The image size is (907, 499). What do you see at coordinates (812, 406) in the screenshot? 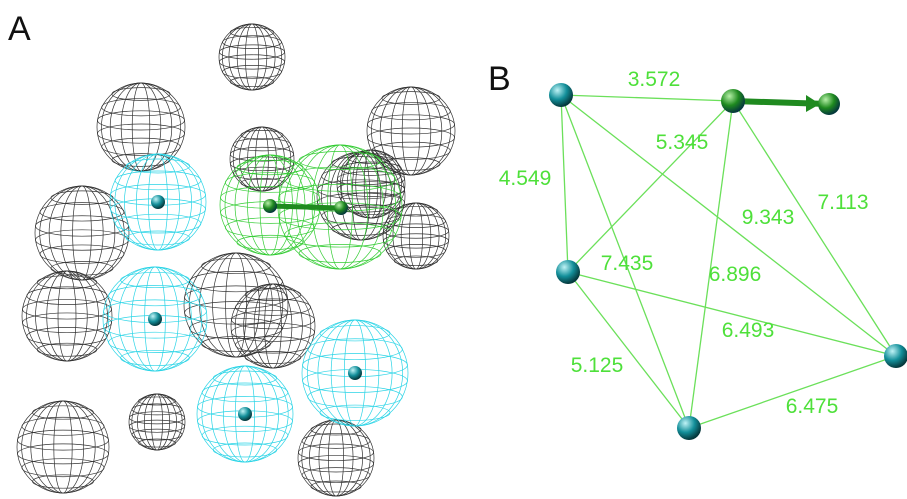
I see `distance-label: 6.475` at bounding box center [812, 406].